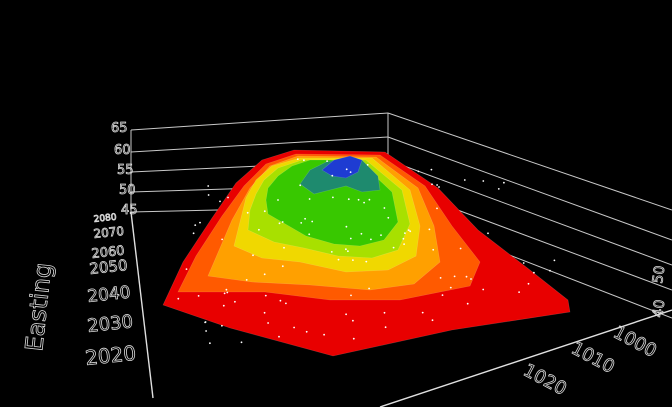 This screenshot has height=412, width=672. What do you see at coordinates (110, 355) in the screenshot?
I see `easting-tick-label: 2020` at bounding box center [110, 355].